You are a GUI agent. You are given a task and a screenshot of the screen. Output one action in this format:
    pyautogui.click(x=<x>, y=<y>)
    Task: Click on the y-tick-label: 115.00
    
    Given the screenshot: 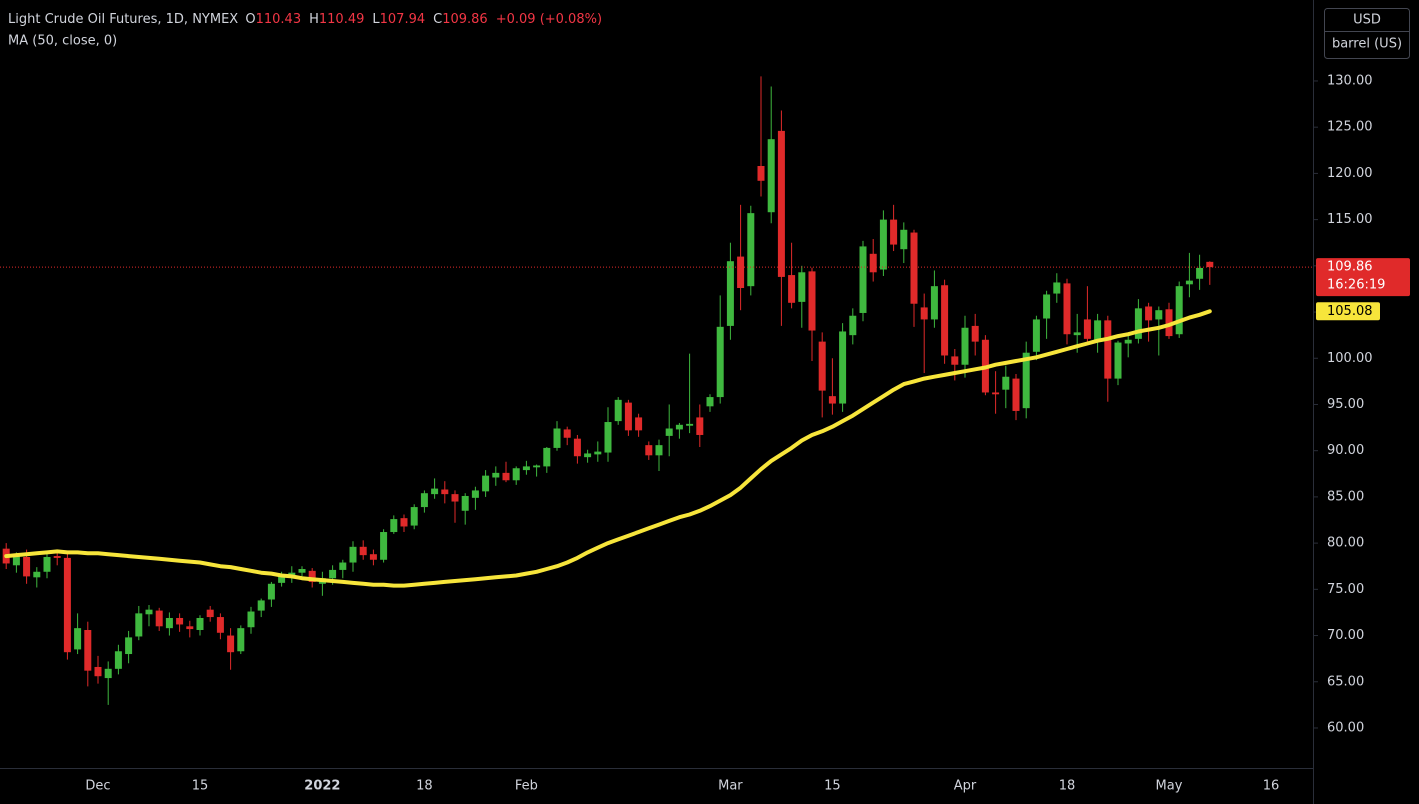 What is the action you would take?
    pyautogui.click(x=1350, y=219)
    